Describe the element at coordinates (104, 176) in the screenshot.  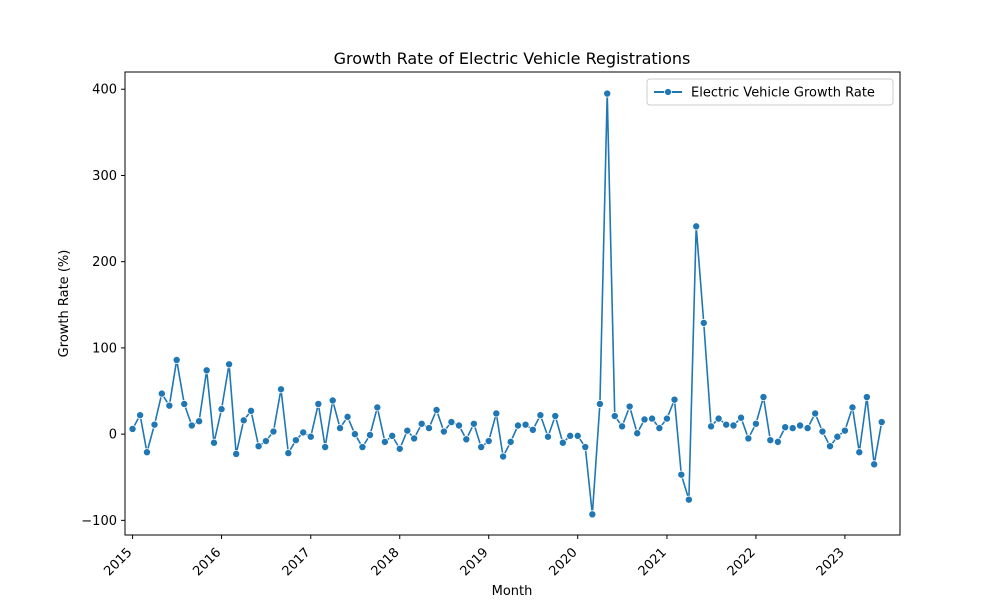
I see `y-tick-label: 300` at that location.